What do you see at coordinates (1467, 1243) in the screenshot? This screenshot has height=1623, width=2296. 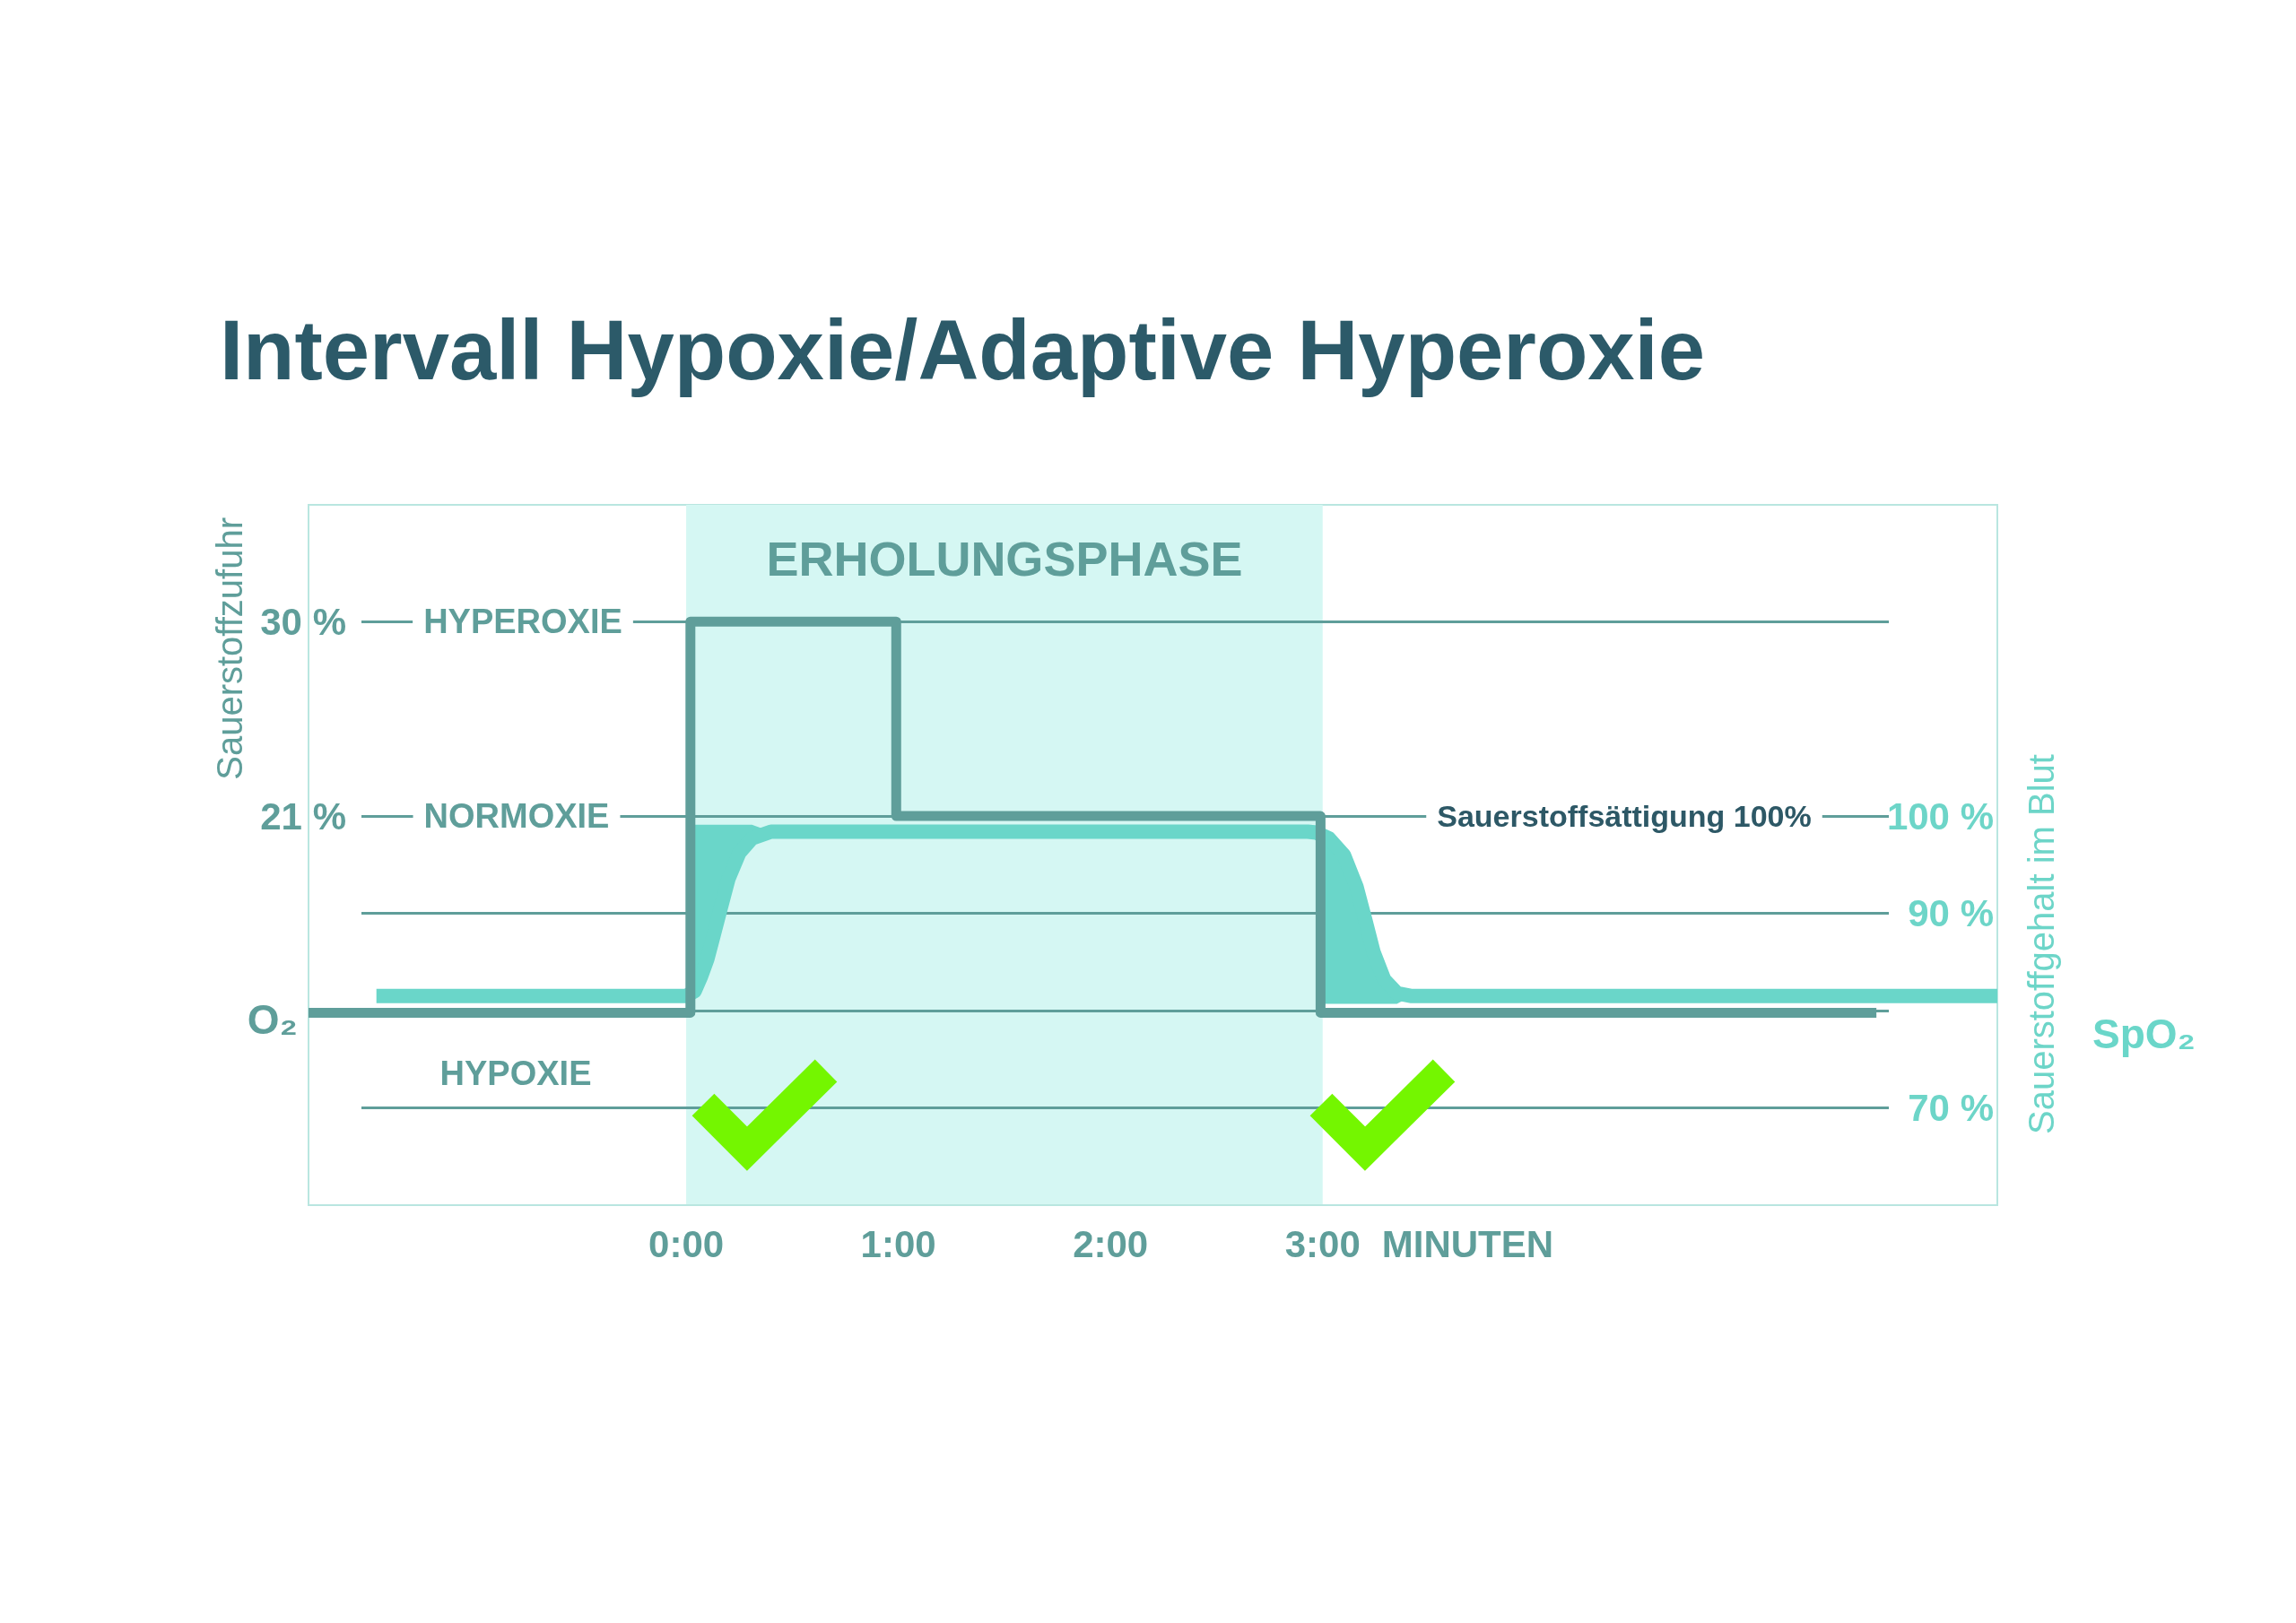 I see `x-axis-title: MINUTEN` at bounding box center [1467, 1243].